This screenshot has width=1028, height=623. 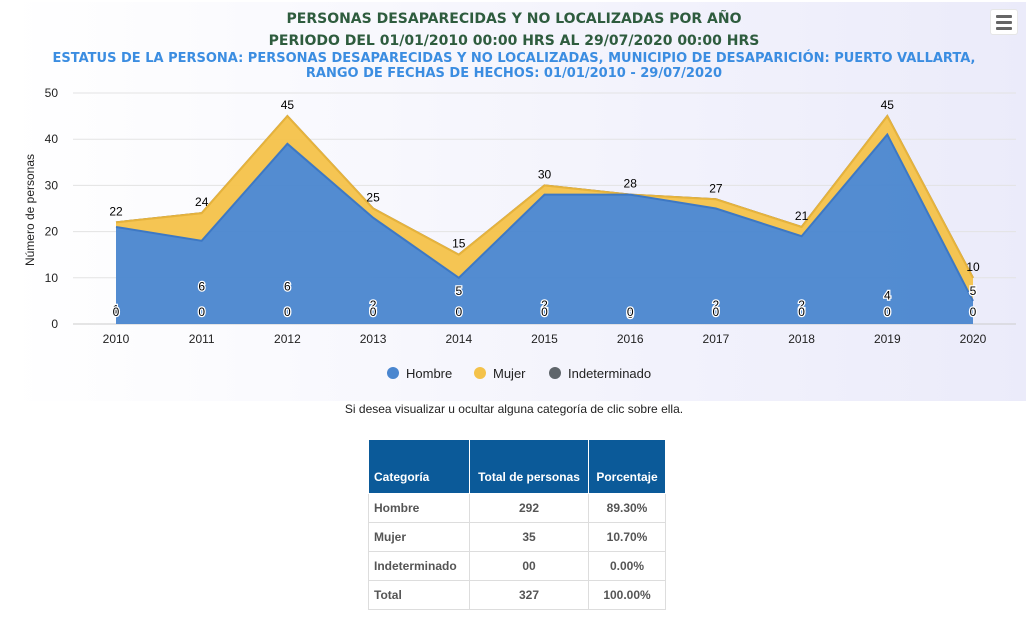 I want to click on cell-total: 35, so click(x=529, y=537).